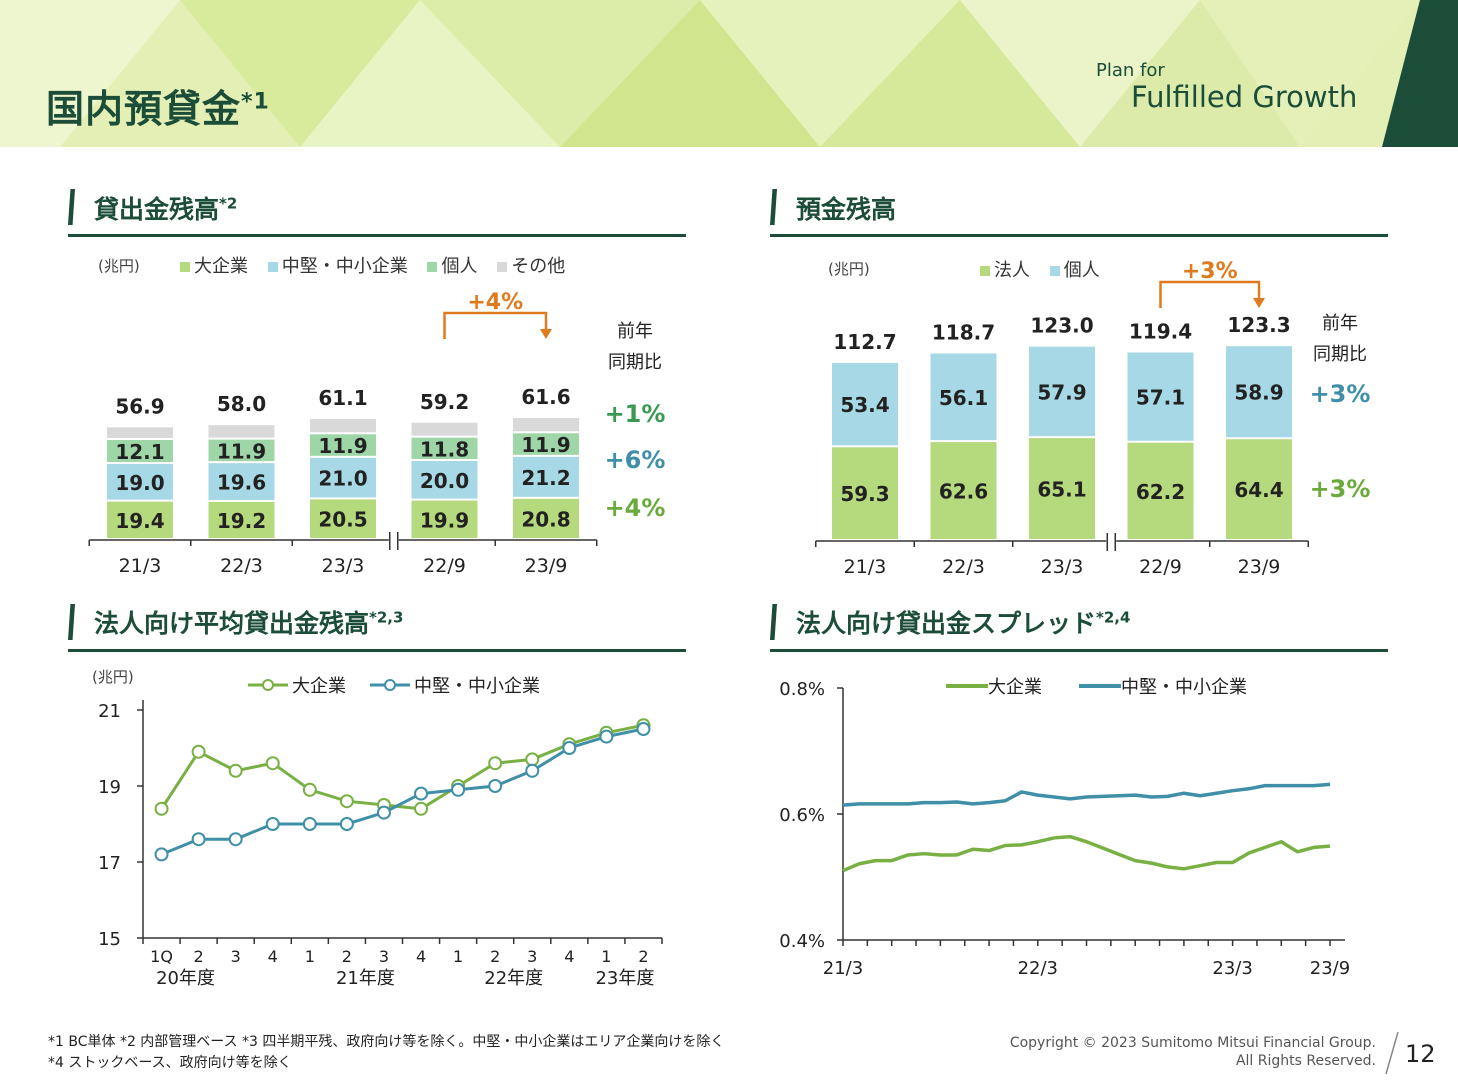 The image size is (1458, 1084). Describe the element at coordinates (444, 402) in the screenshot. I see `total-label: 59.2` at that location.